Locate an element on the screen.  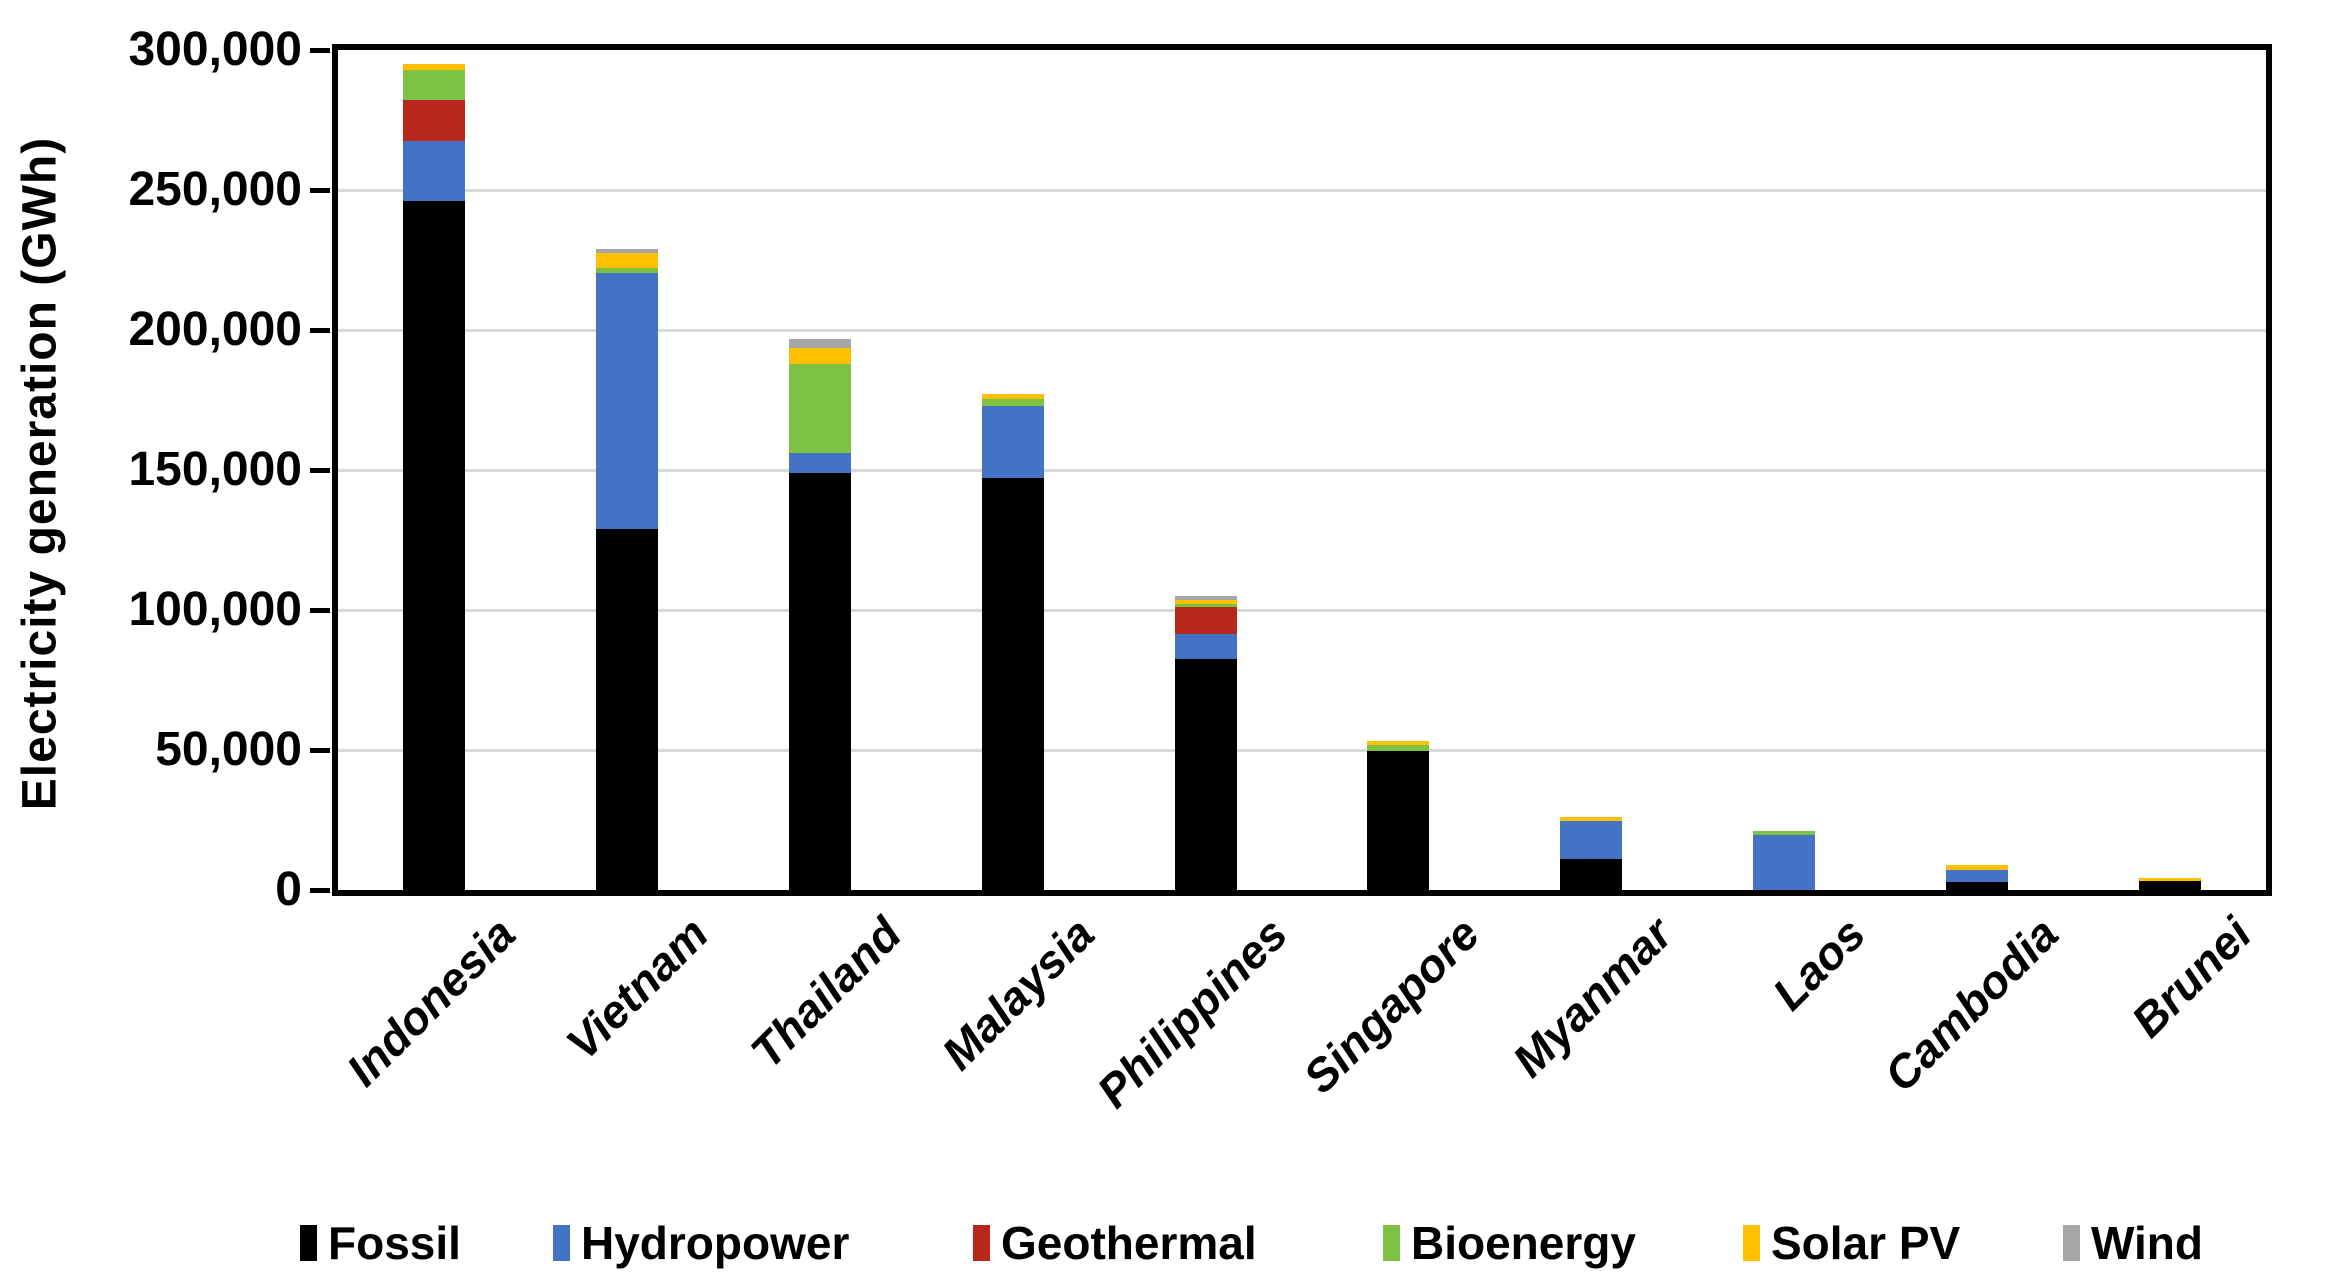
bar-thailand-bioenergy is located at coordinates (820, 408).